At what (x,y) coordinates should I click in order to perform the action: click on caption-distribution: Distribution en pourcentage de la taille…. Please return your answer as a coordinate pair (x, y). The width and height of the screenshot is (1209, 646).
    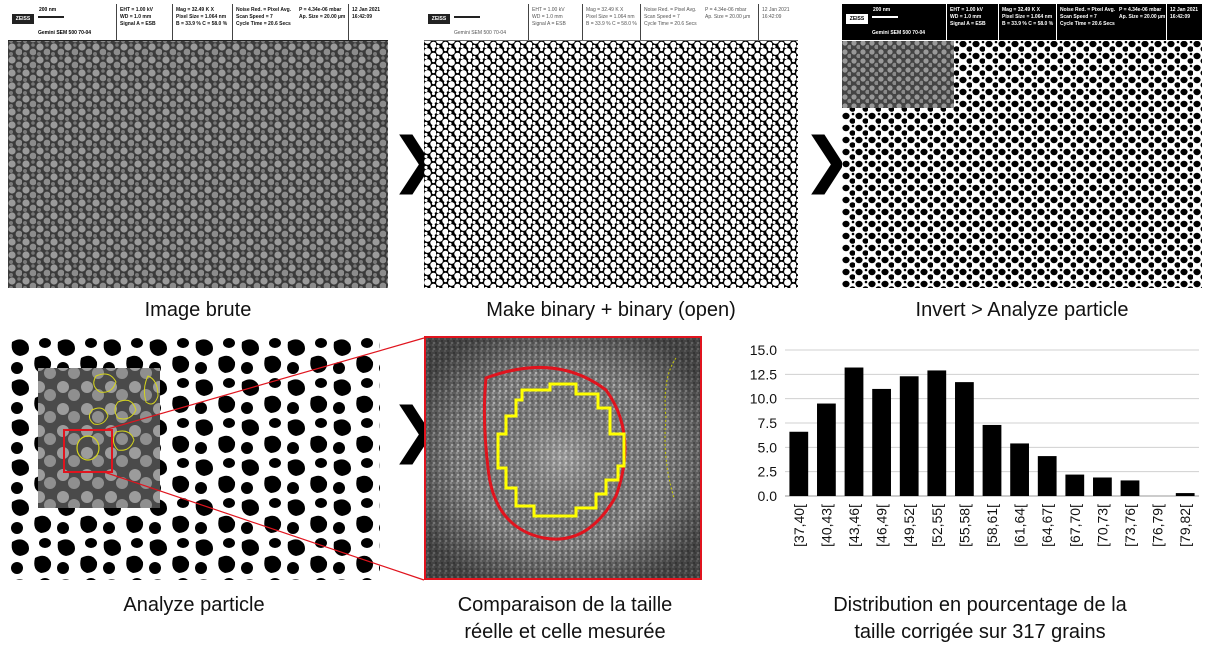
    Looking at the image, I should click on (980, 619).